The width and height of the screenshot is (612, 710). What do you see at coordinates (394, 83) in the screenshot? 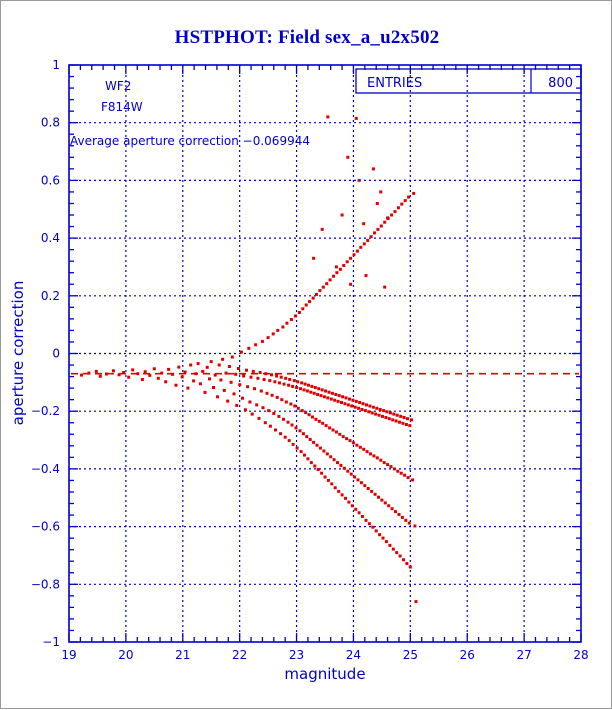
I see `stats-entries-label: ENTRIES` at bounding box center [394, 83].